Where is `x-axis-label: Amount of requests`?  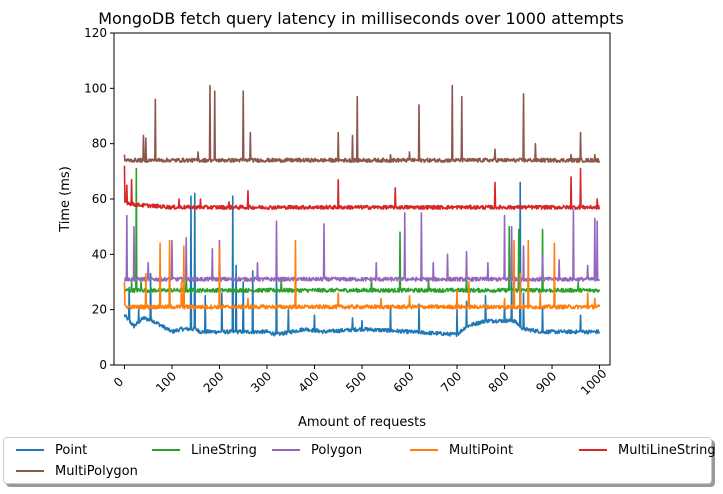 x-axis-label: Amount of requests is located at coordinates (362, 422).